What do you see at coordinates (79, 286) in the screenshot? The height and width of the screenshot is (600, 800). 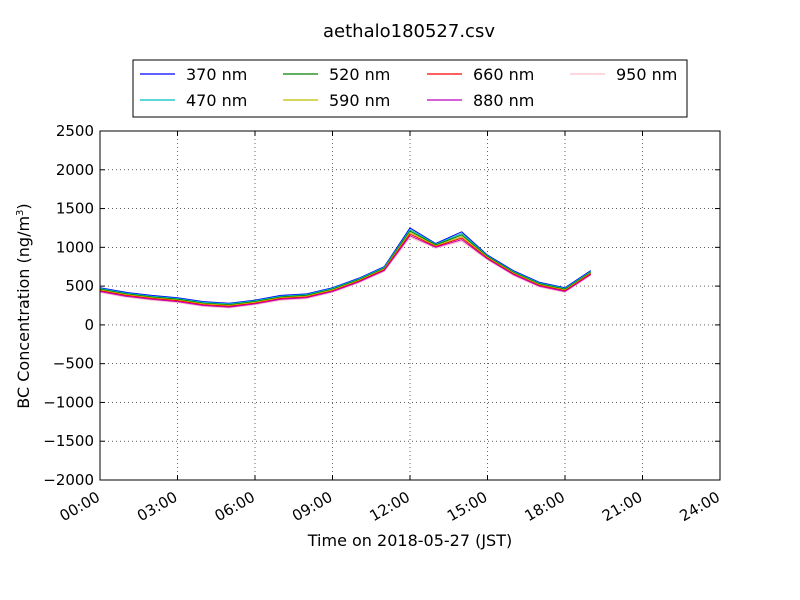 I see `y-tick-label: 500` at bounding box center [79, 286].